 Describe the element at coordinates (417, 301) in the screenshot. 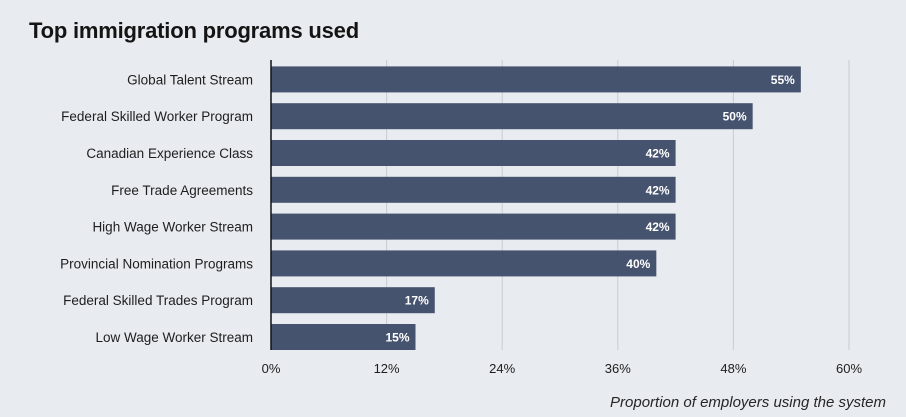

I see `bar-value-label: 17%` at that location.